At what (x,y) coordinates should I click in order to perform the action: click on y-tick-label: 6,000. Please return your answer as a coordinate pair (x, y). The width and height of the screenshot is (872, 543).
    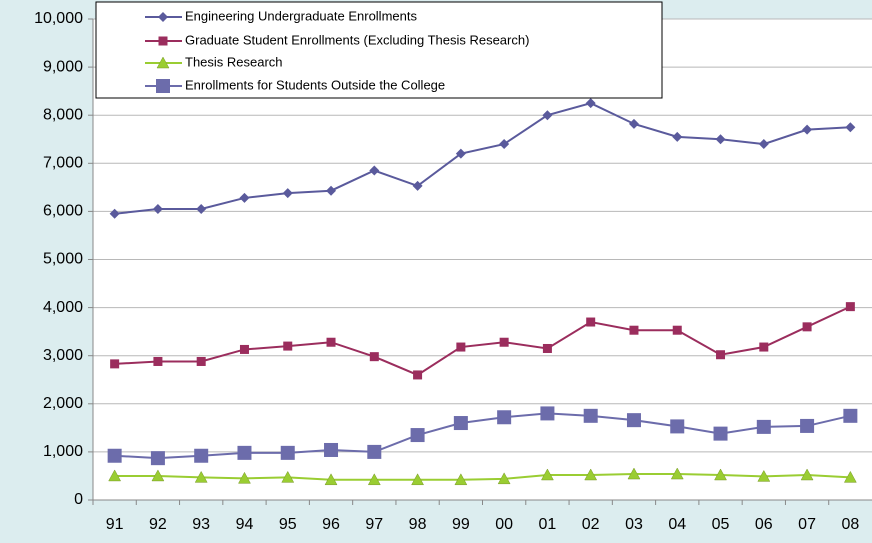
    Looking at the image, I should click on (63, 211).